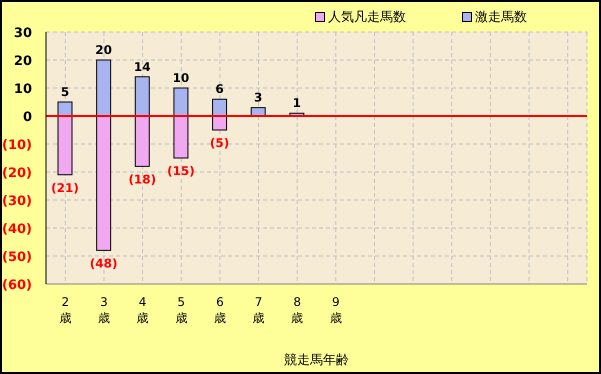  What do you see at coordinates (297, 103) in the screenshot?
I see `data-label: 1` at bounding box center [297, 103].